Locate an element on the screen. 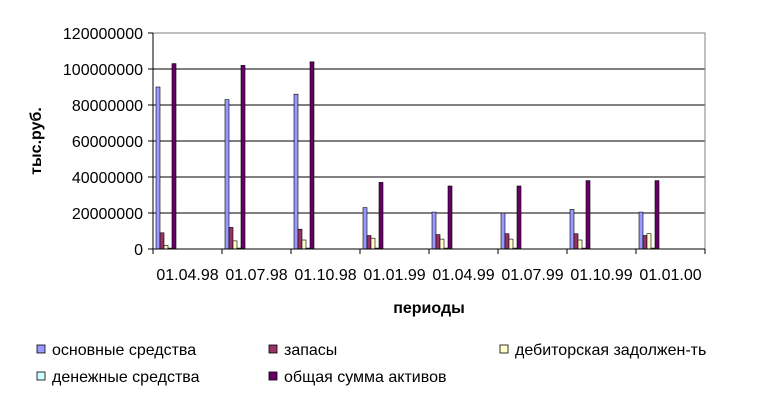 This screenshot has height=402, width=757. y-tick-label: 60000000 is located at coordinates (107, 142).